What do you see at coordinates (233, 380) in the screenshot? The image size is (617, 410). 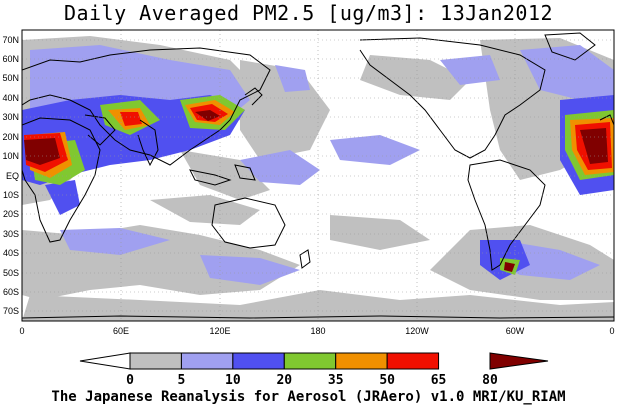 I see `colorbar-label: 10` at bounding box center [233, 380].